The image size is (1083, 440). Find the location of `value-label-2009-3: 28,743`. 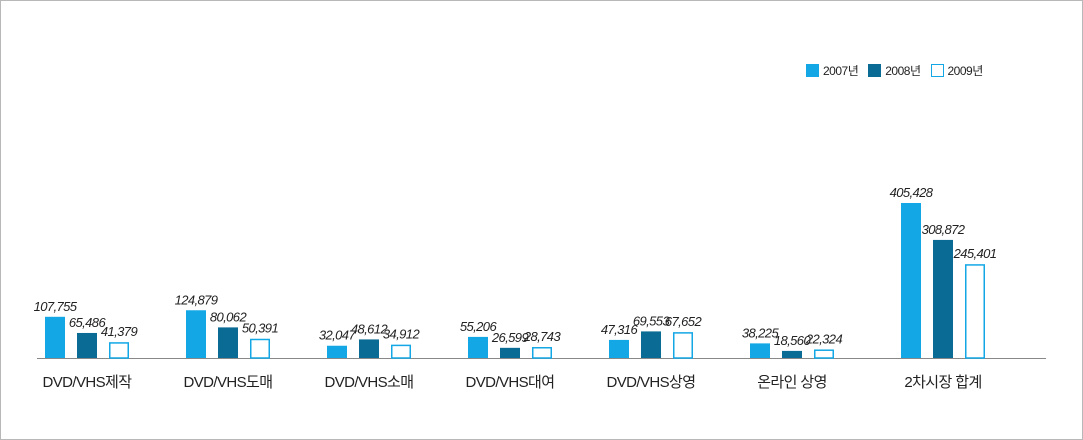

value-label-2009-3: 28,743 is located at coordinates (542, 336).